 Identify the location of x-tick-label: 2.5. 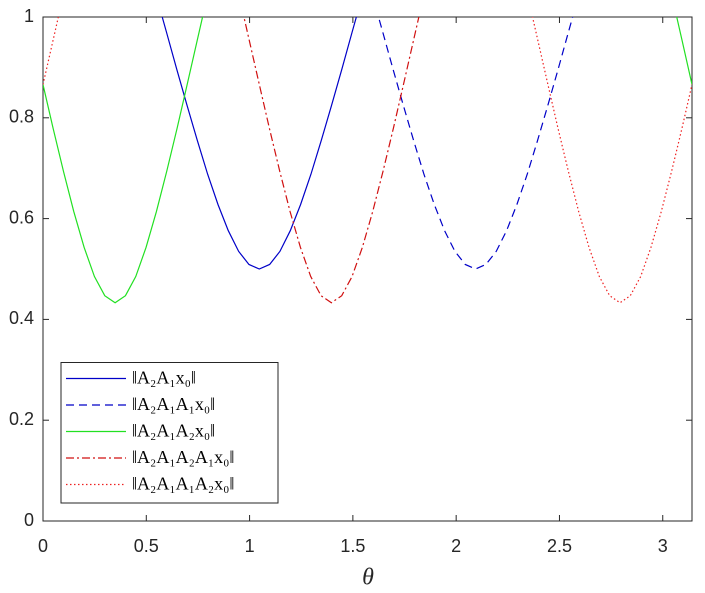
(559, 546).